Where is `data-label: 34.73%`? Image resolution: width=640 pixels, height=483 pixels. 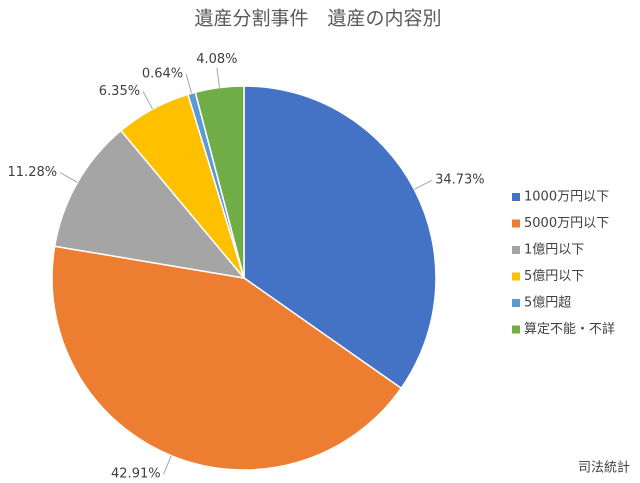 data-label: 34.73% is located at coordinates (460, 180).